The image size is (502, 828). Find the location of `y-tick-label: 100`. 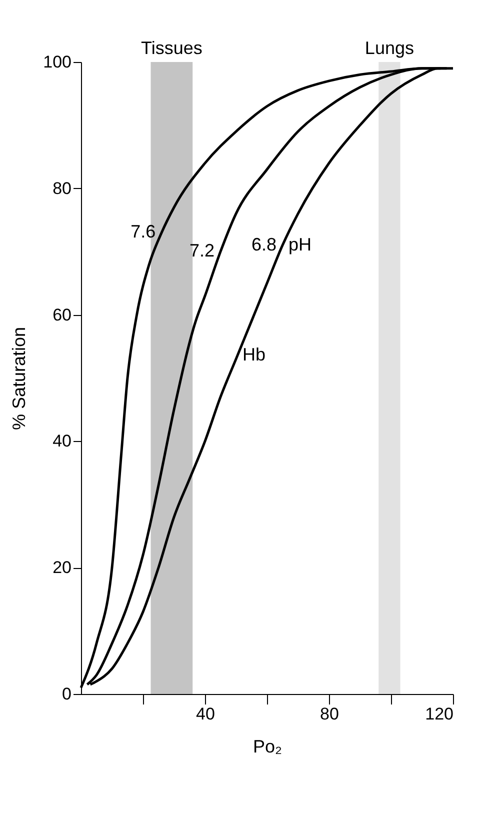

y-tick-label: 100 is located at coordinates (57, 62).